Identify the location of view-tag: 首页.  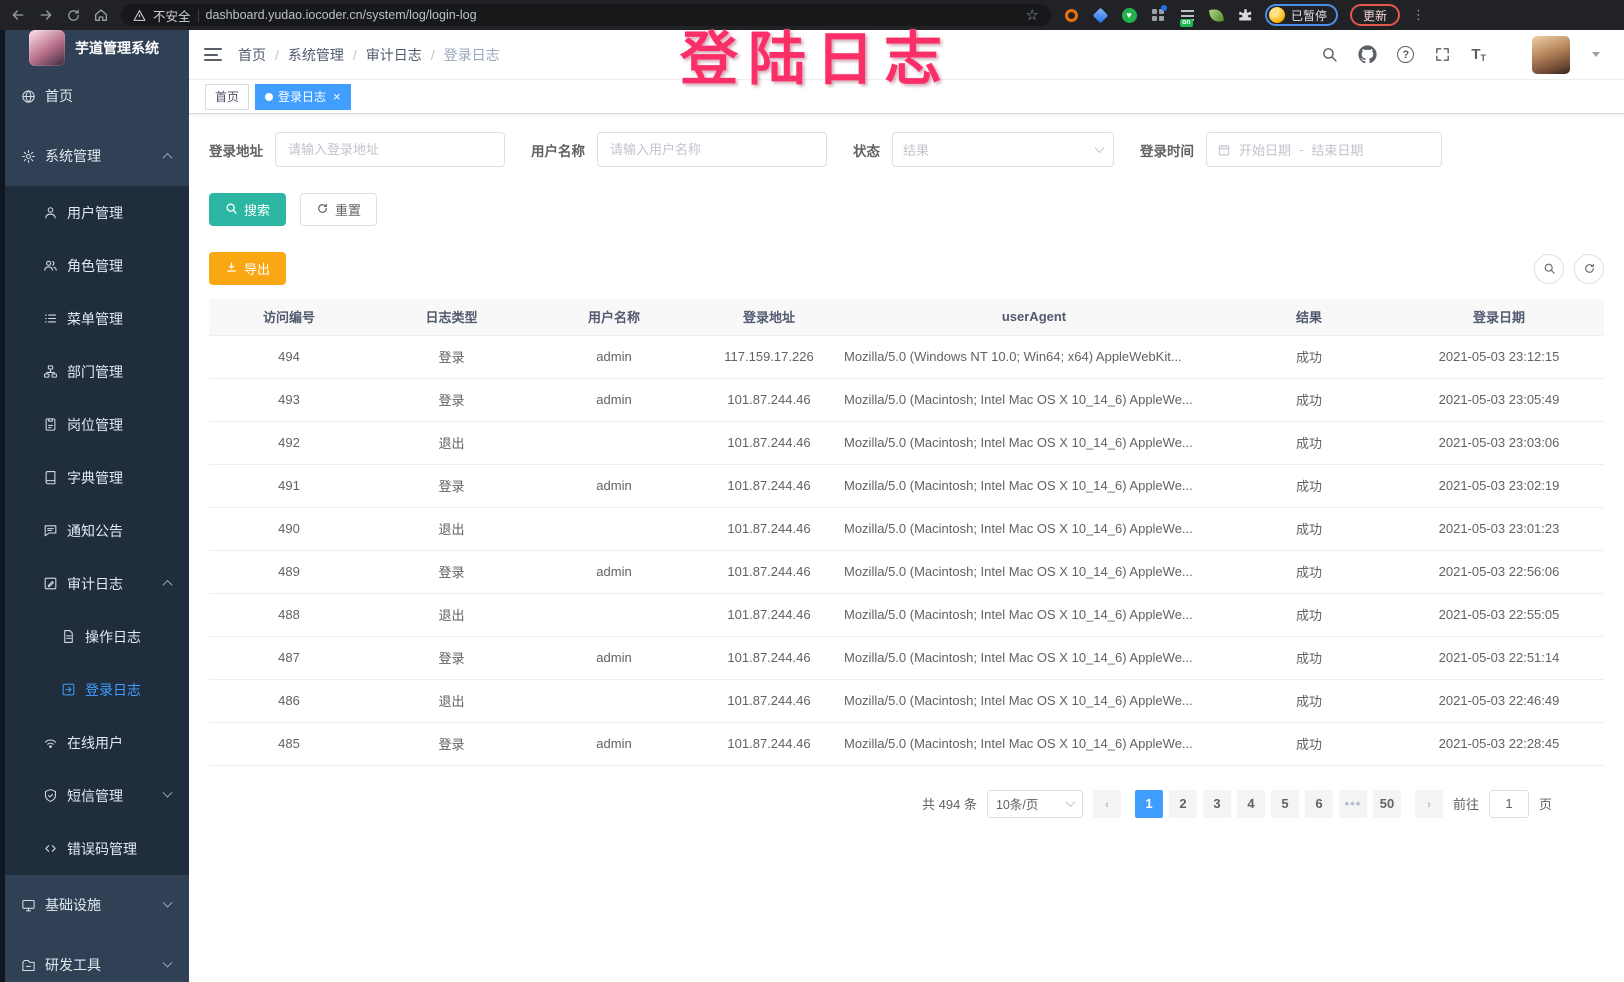
(227, 96).